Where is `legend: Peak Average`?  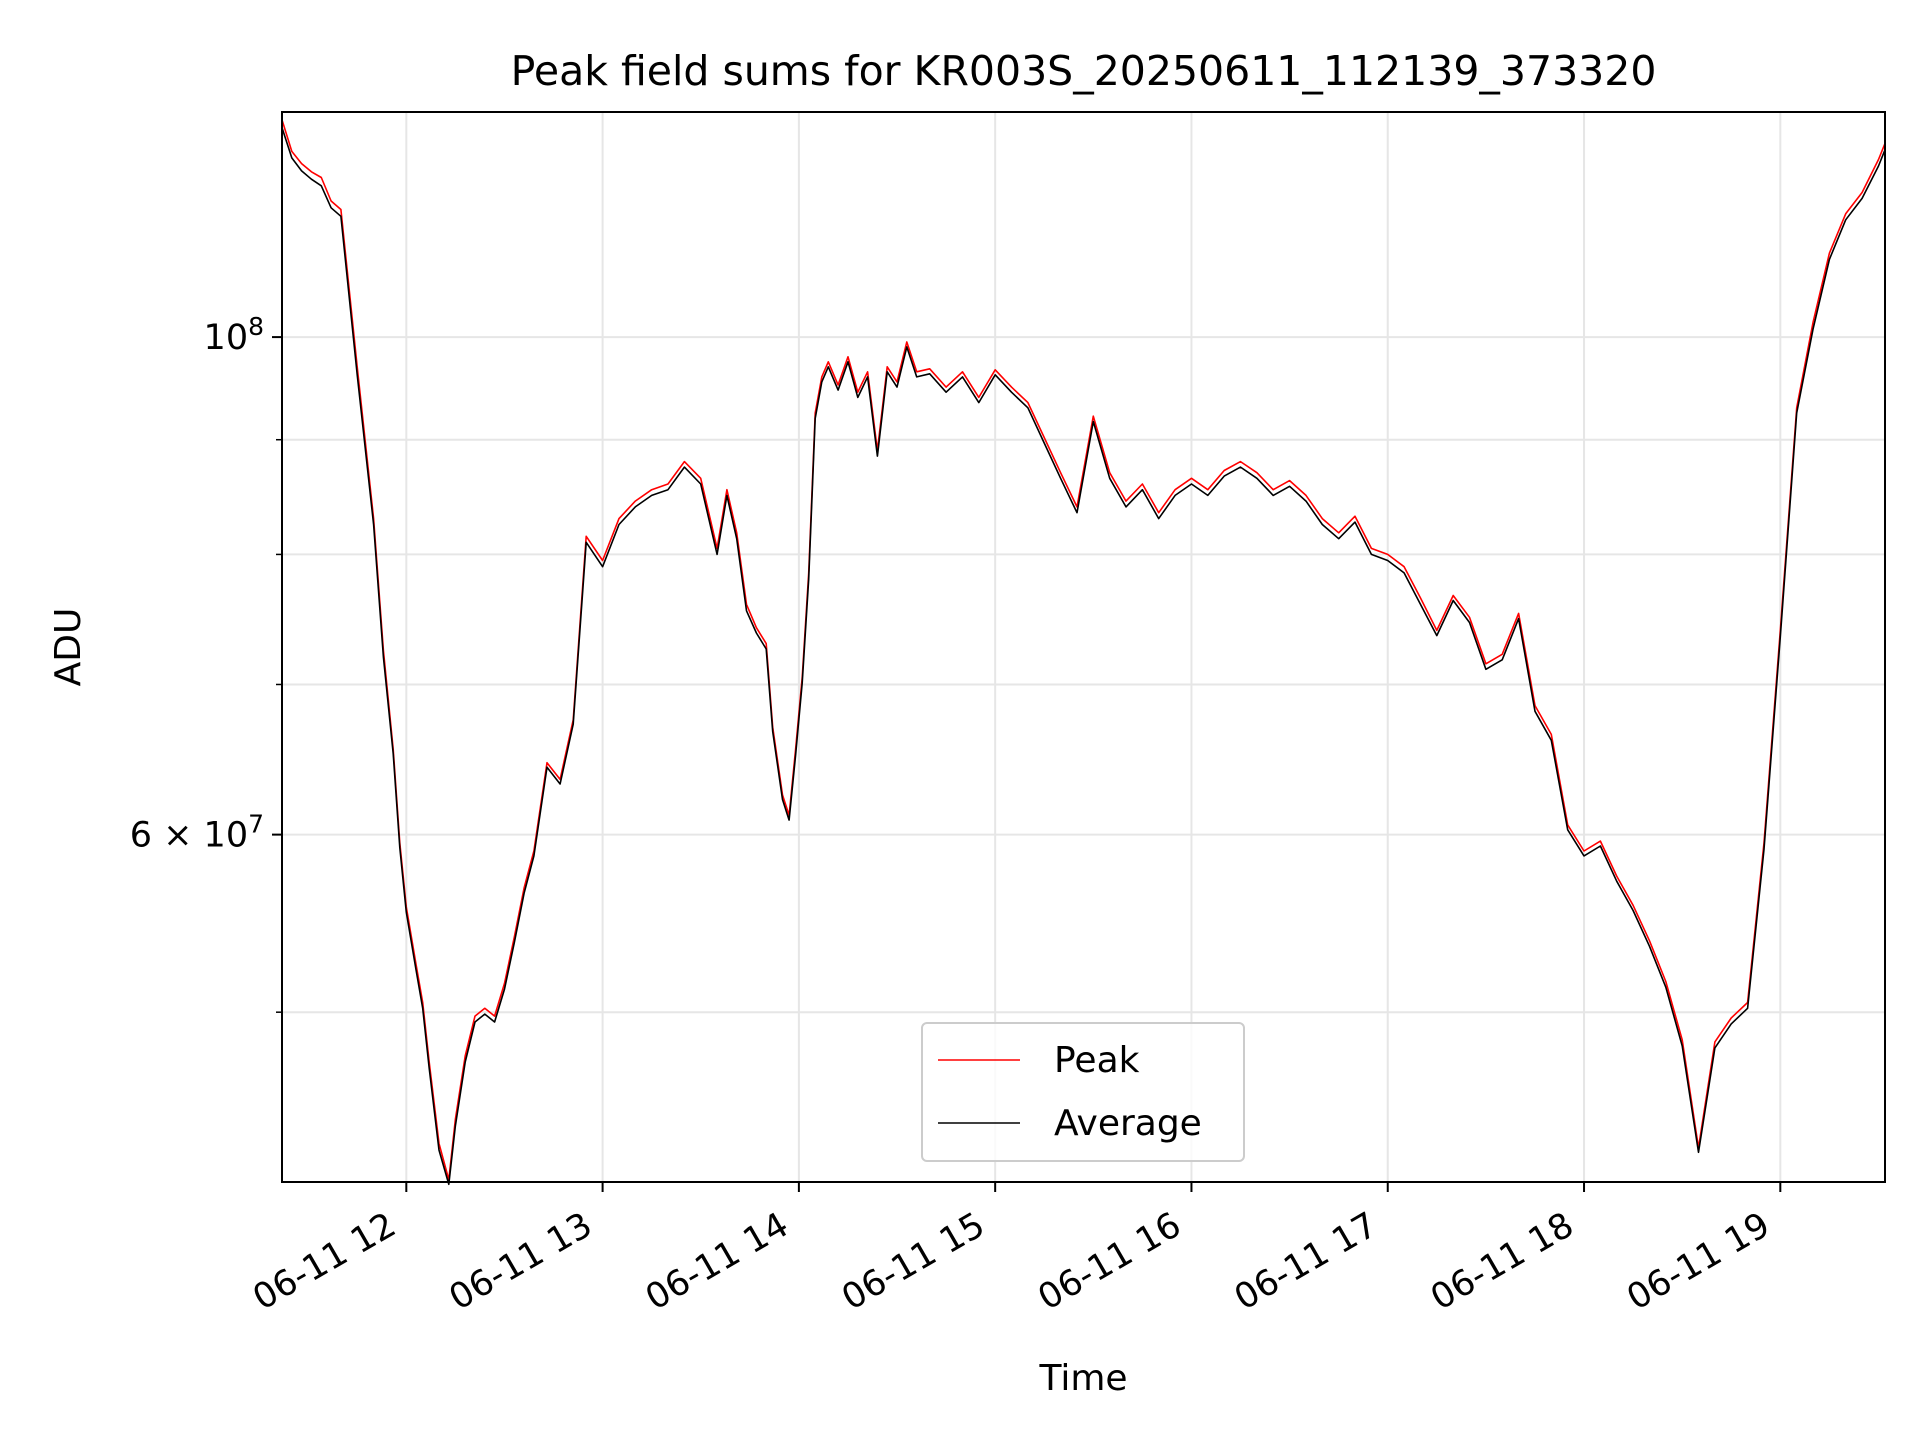 legend: Peak Average is located at coordinates (1083, 1092).